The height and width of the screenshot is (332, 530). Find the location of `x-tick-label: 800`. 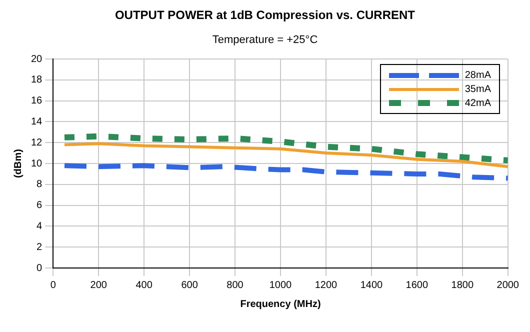

x-tick-label: 800 is located at coordinates (235, 285).